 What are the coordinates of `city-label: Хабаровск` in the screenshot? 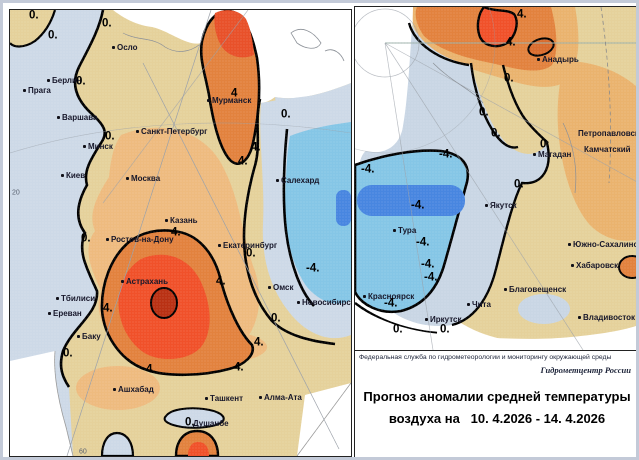 It's located at (594, 266).